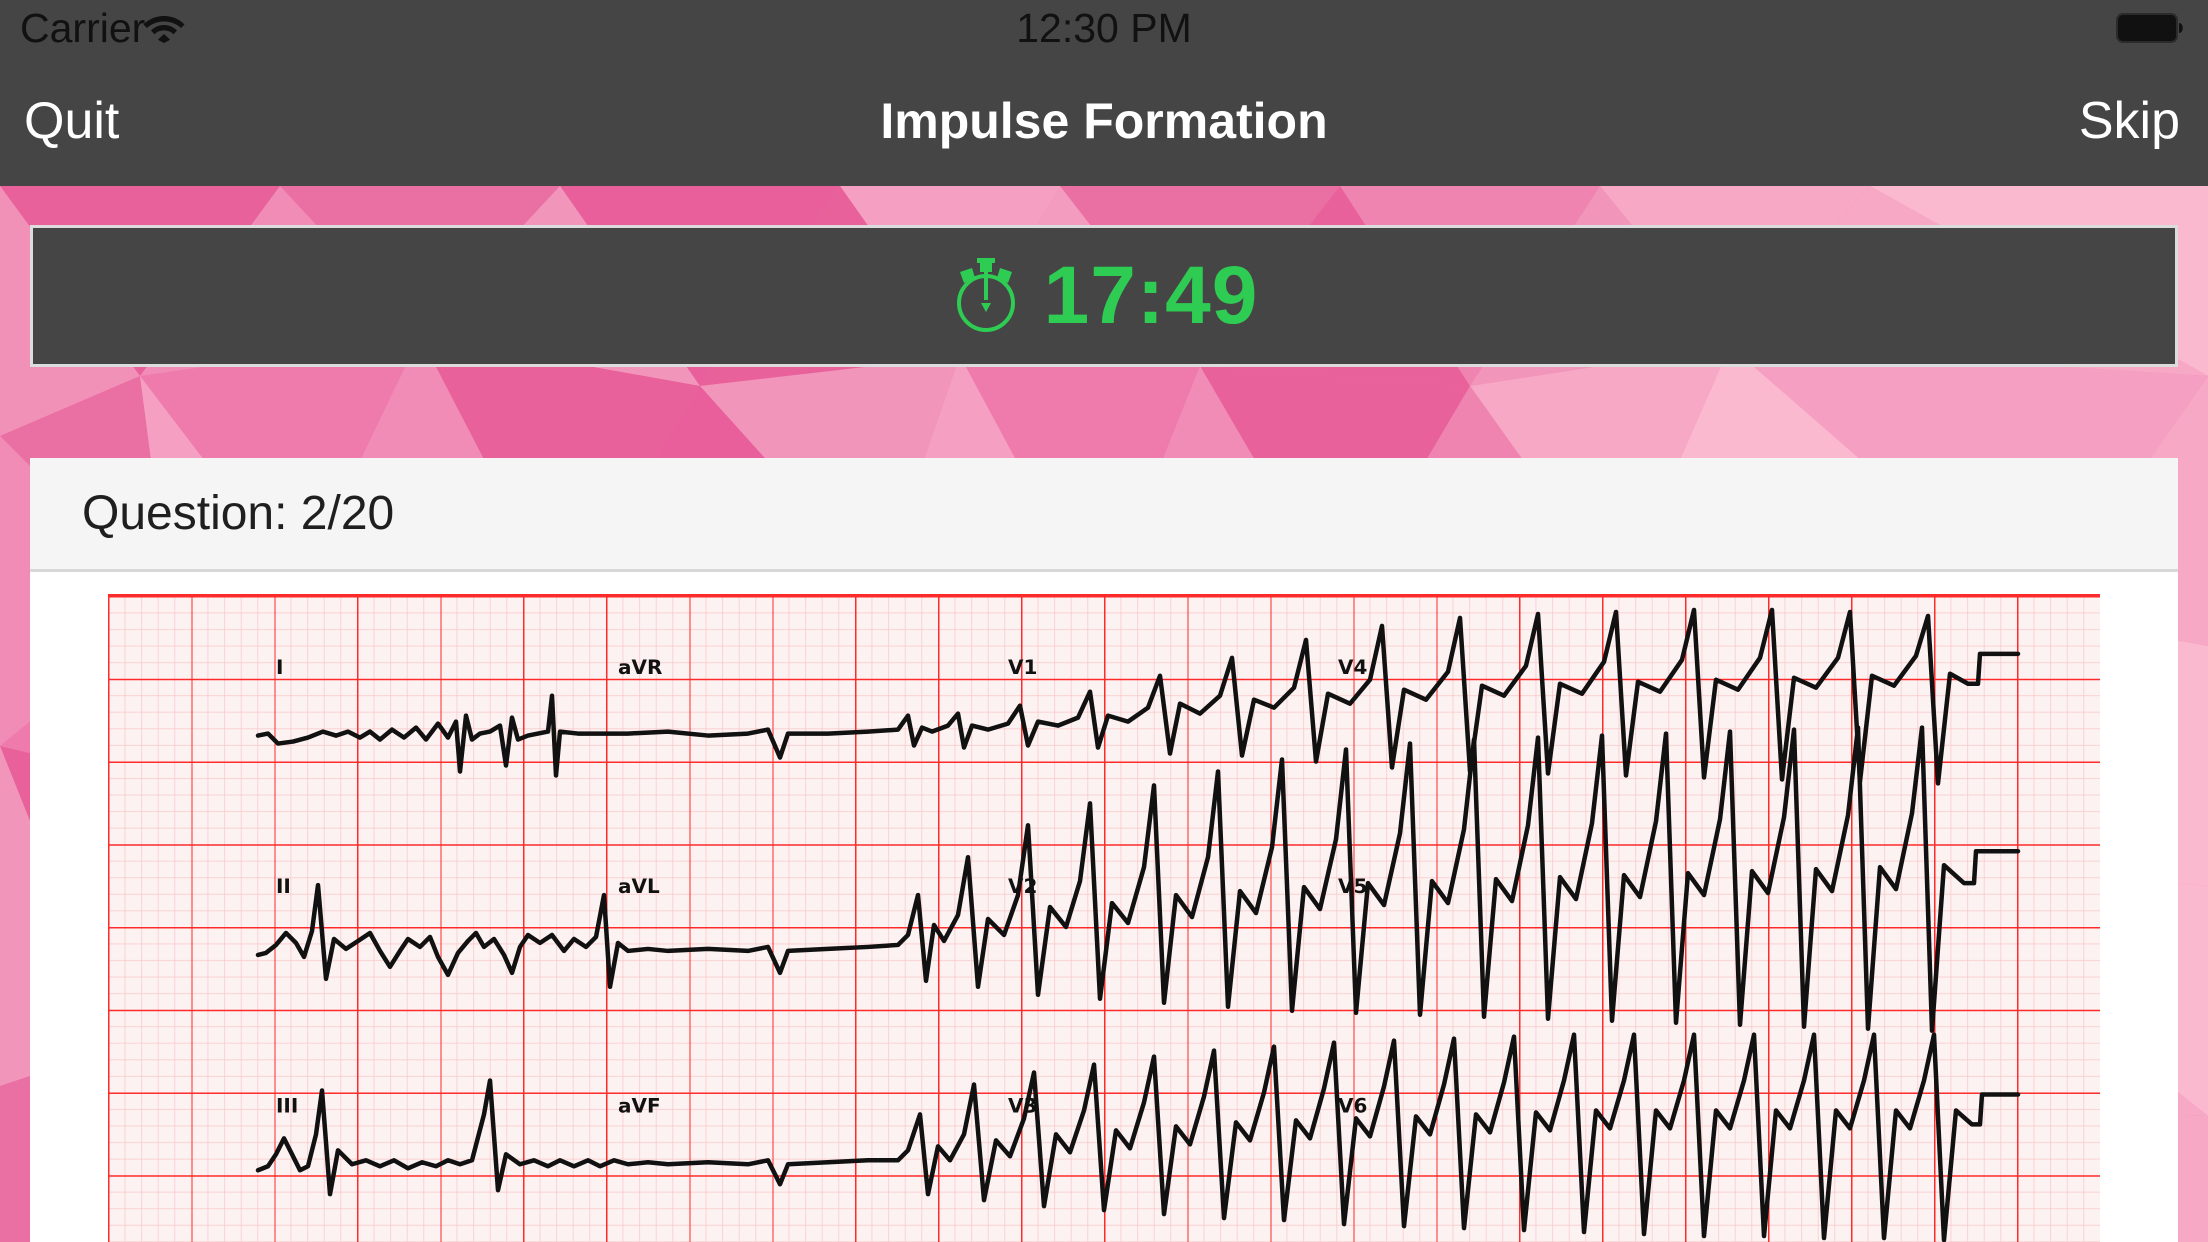 Image resolution: width=2208 pixels, height=1242 pixels. Describe the element at coordinates (164, 28) in the screenshot. I see `wifi-icon` at that location.